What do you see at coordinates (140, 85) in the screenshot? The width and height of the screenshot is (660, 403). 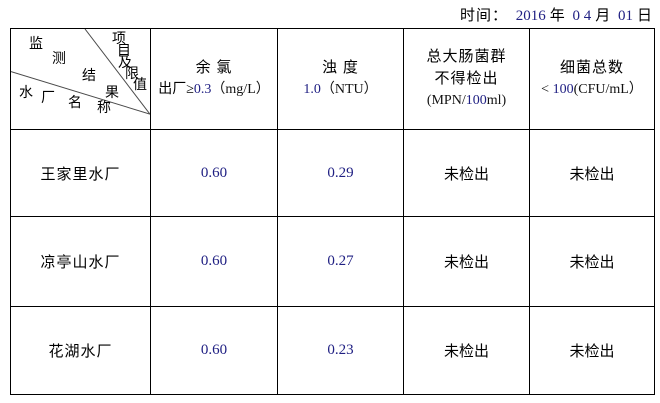 I see `corner-label-project: 值` at bounding box center [140, 85].